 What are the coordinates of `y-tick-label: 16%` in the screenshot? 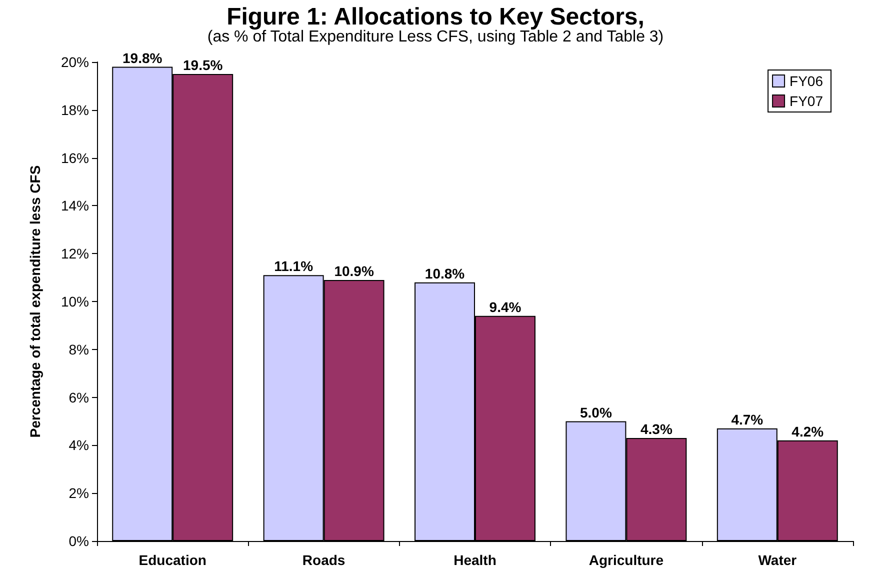 It's located at (74, 158).